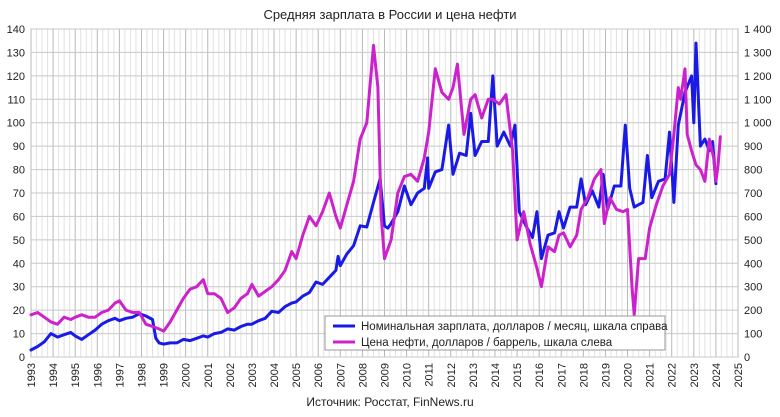 This screenshot has height=417, width=780. What do you see at coordinates (231, 375) in the screenshot?
I see `x-tick-label: 2002` at bounding box center [231, 375].